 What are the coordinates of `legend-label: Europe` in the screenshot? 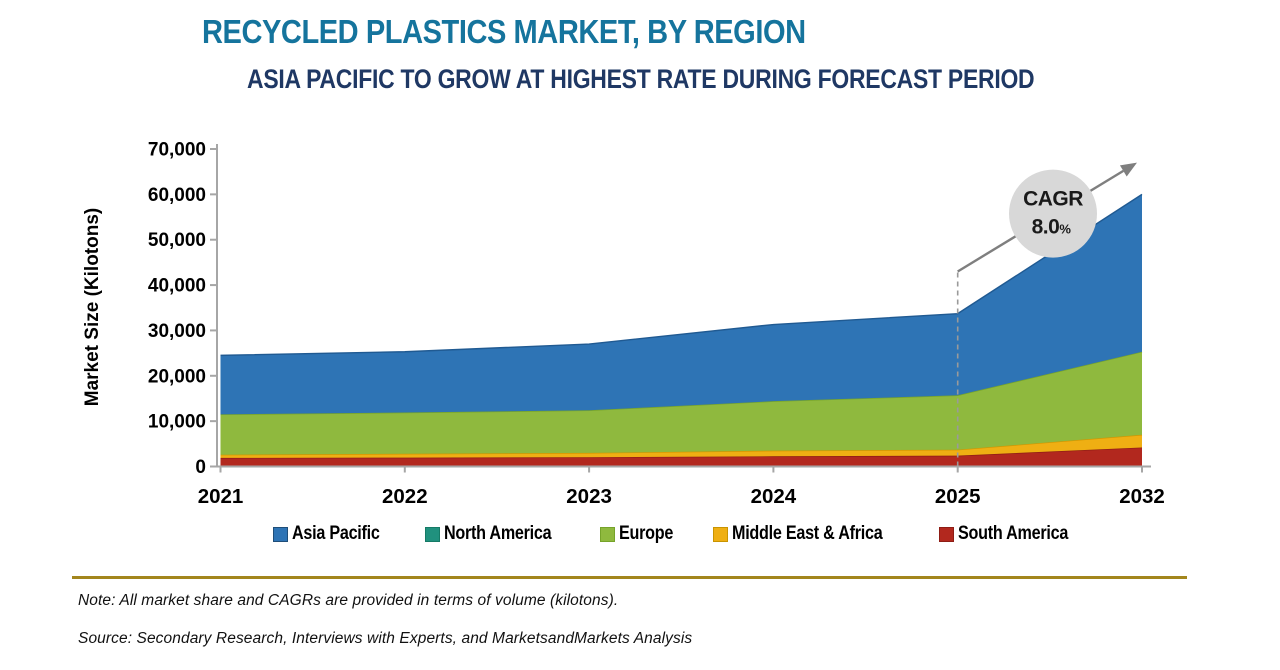 It's located at (646, 533).